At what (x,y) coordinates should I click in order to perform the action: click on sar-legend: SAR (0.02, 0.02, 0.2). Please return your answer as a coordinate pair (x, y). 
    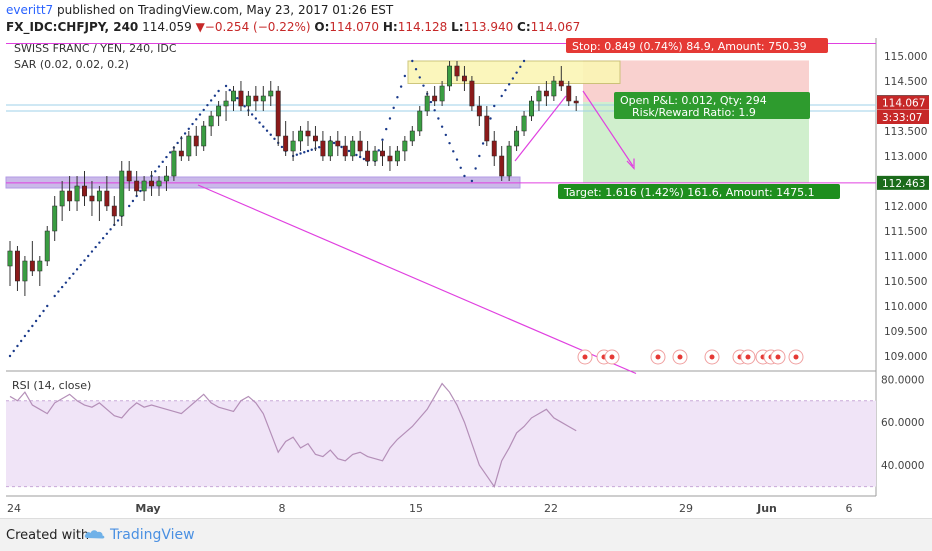
    Looking at the image, I should click on (71, 64).